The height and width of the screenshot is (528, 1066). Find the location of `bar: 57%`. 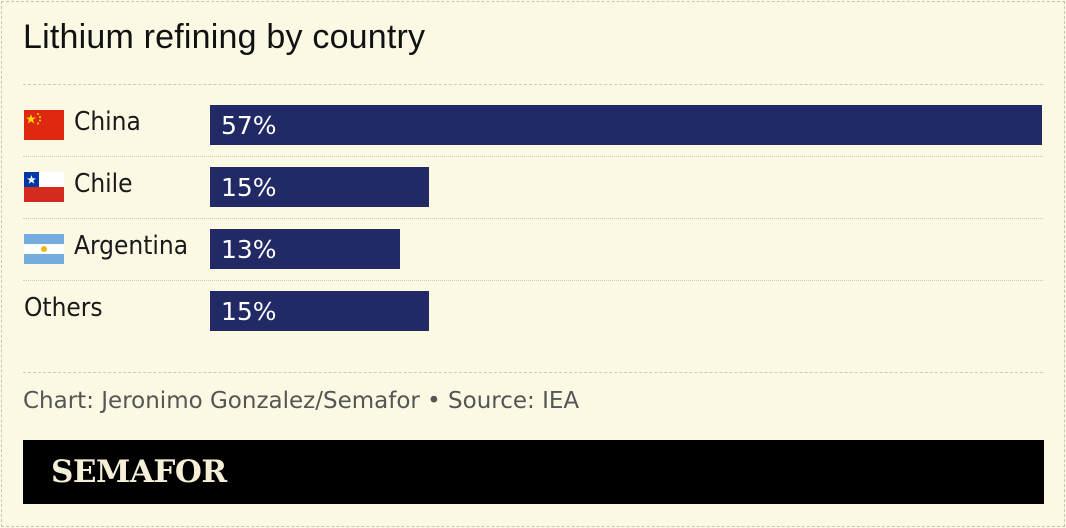

bar: 57% is located at coordinates (626, 125).